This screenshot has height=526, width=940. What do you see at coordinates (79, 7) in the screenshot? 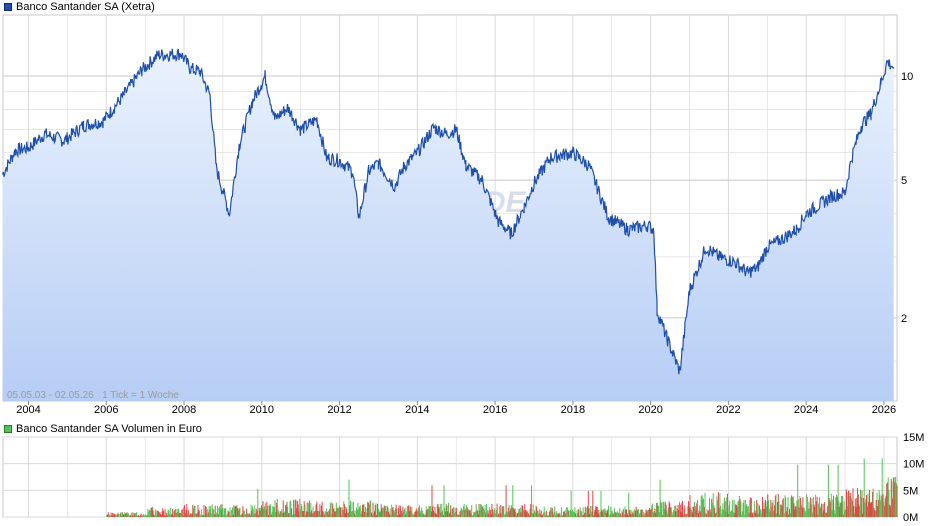
I see `price-legend: Banco Santander SA (Xetra)` at bounding box center [79, 7].